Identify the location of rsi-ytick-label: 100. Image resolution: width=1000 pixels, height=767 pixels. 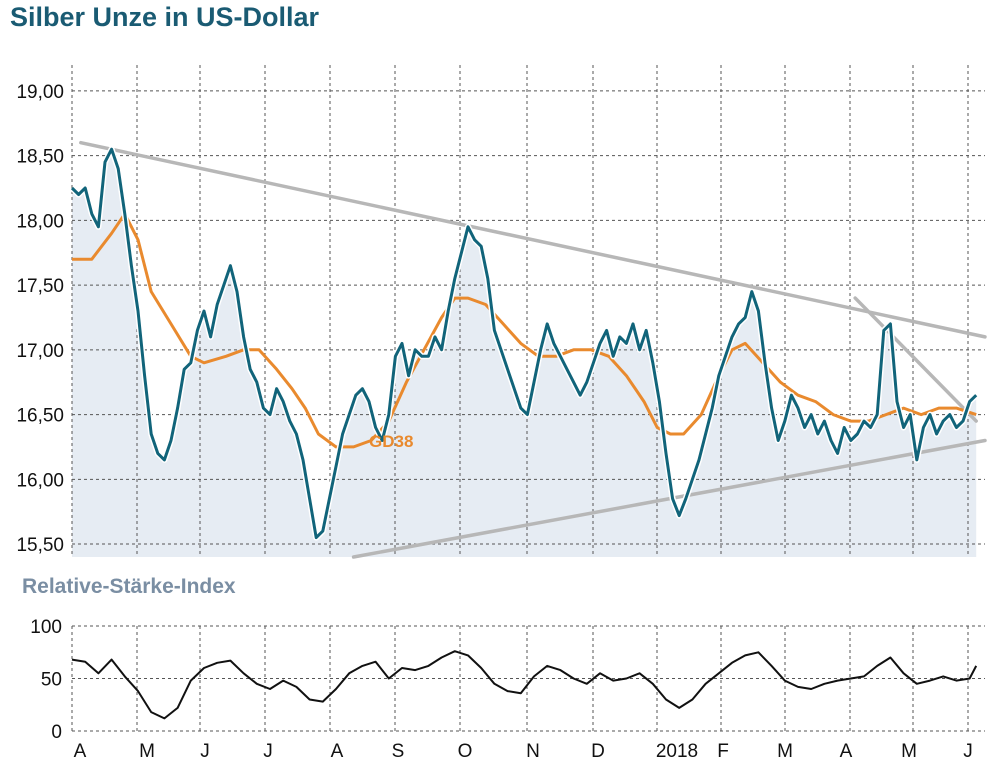
(46, 627).